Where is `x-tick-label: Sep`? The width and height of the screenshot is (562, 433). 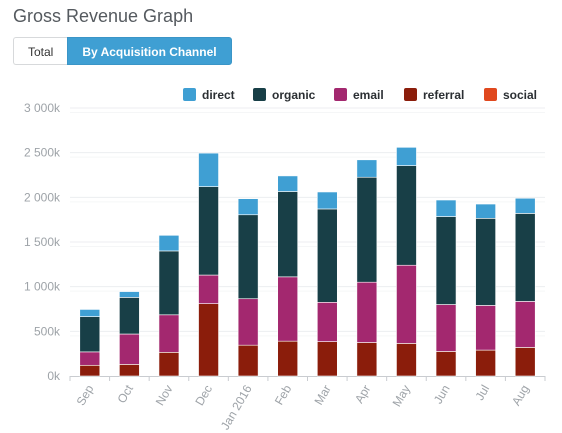
x-tick-label: Sep is located at coordinates (85, 395).